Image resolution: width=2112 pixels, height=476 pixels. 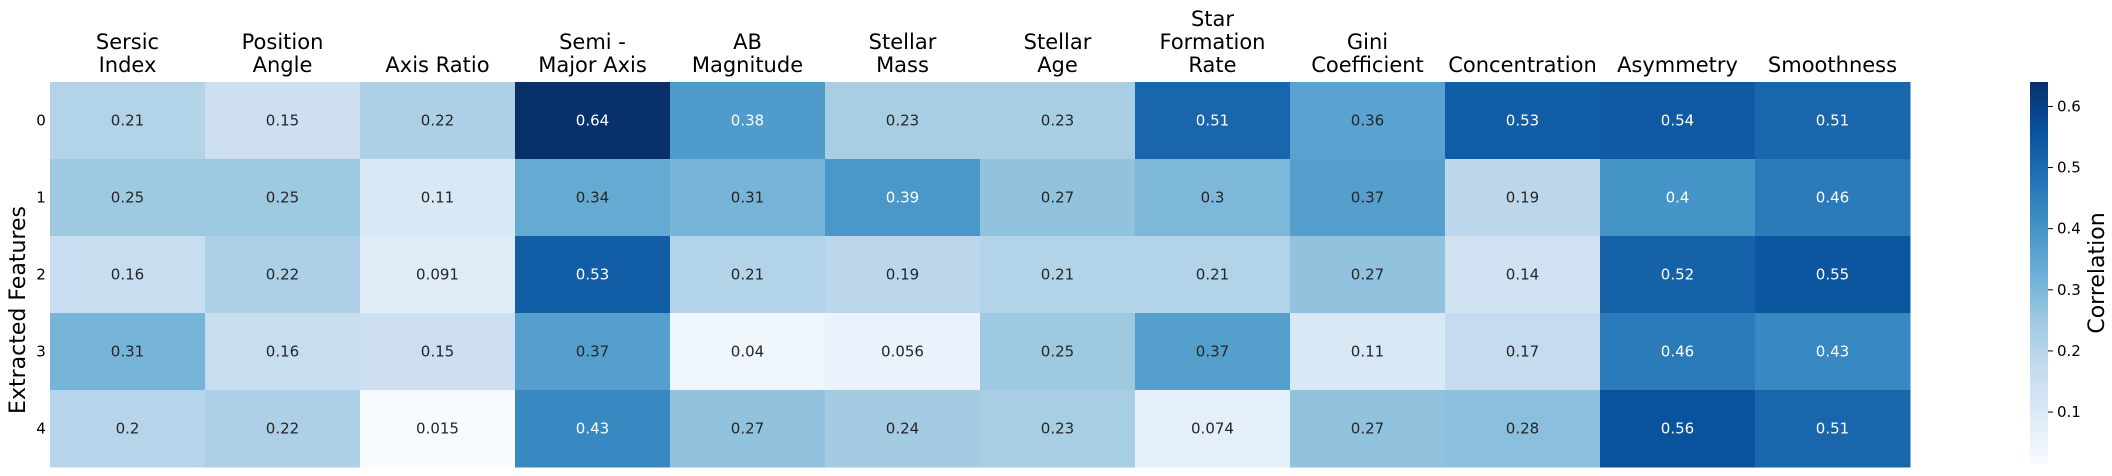 I want to click on column-label: Age, so click(x=1057, y=65).